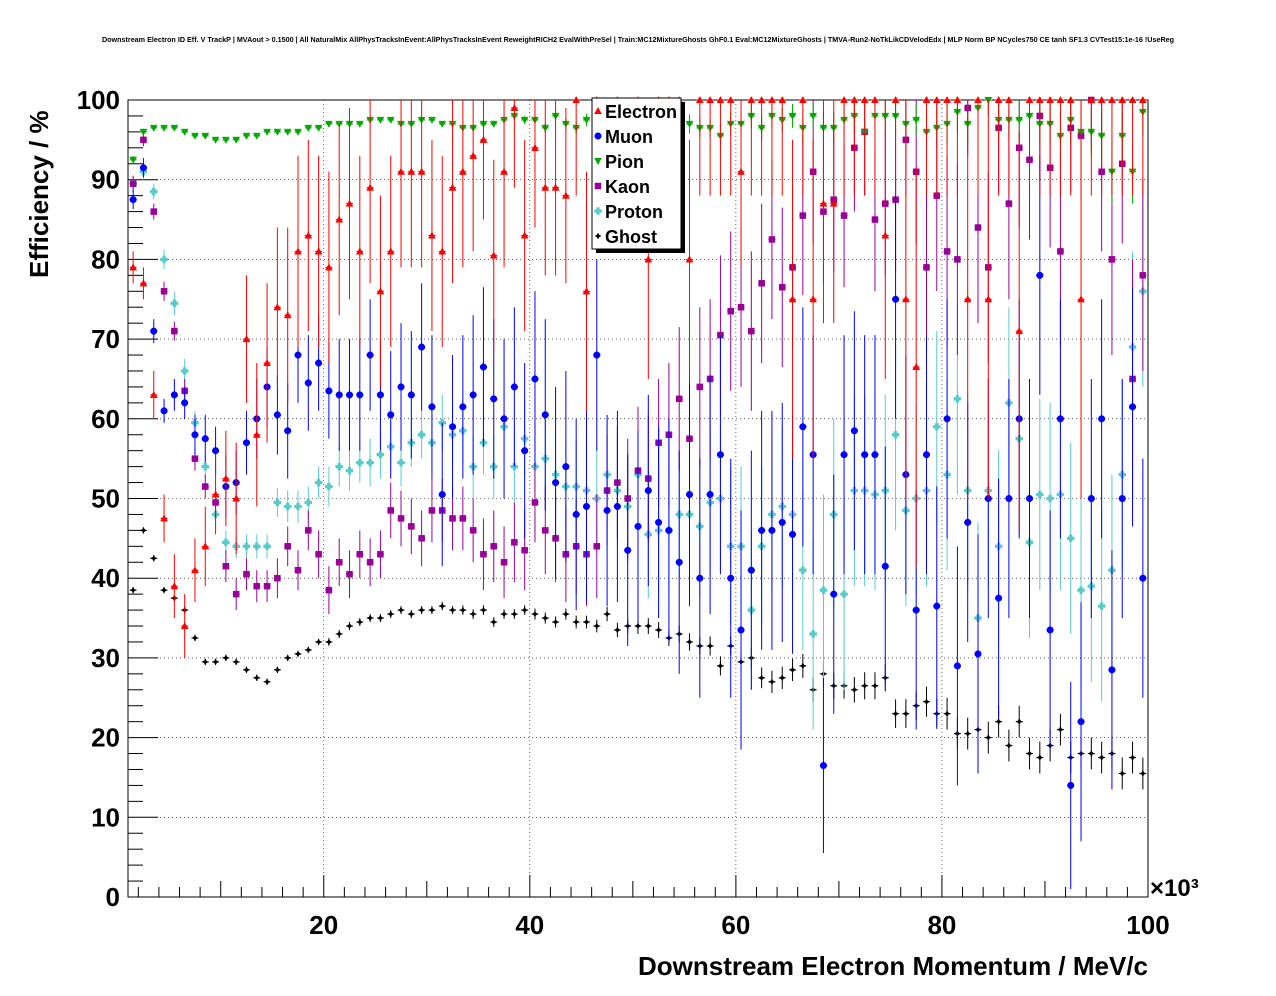  What do you see at coordinates (623, 137) in the screenshot?
I see `legend-entry-muon: Muon` at bounding box center [623, 137].